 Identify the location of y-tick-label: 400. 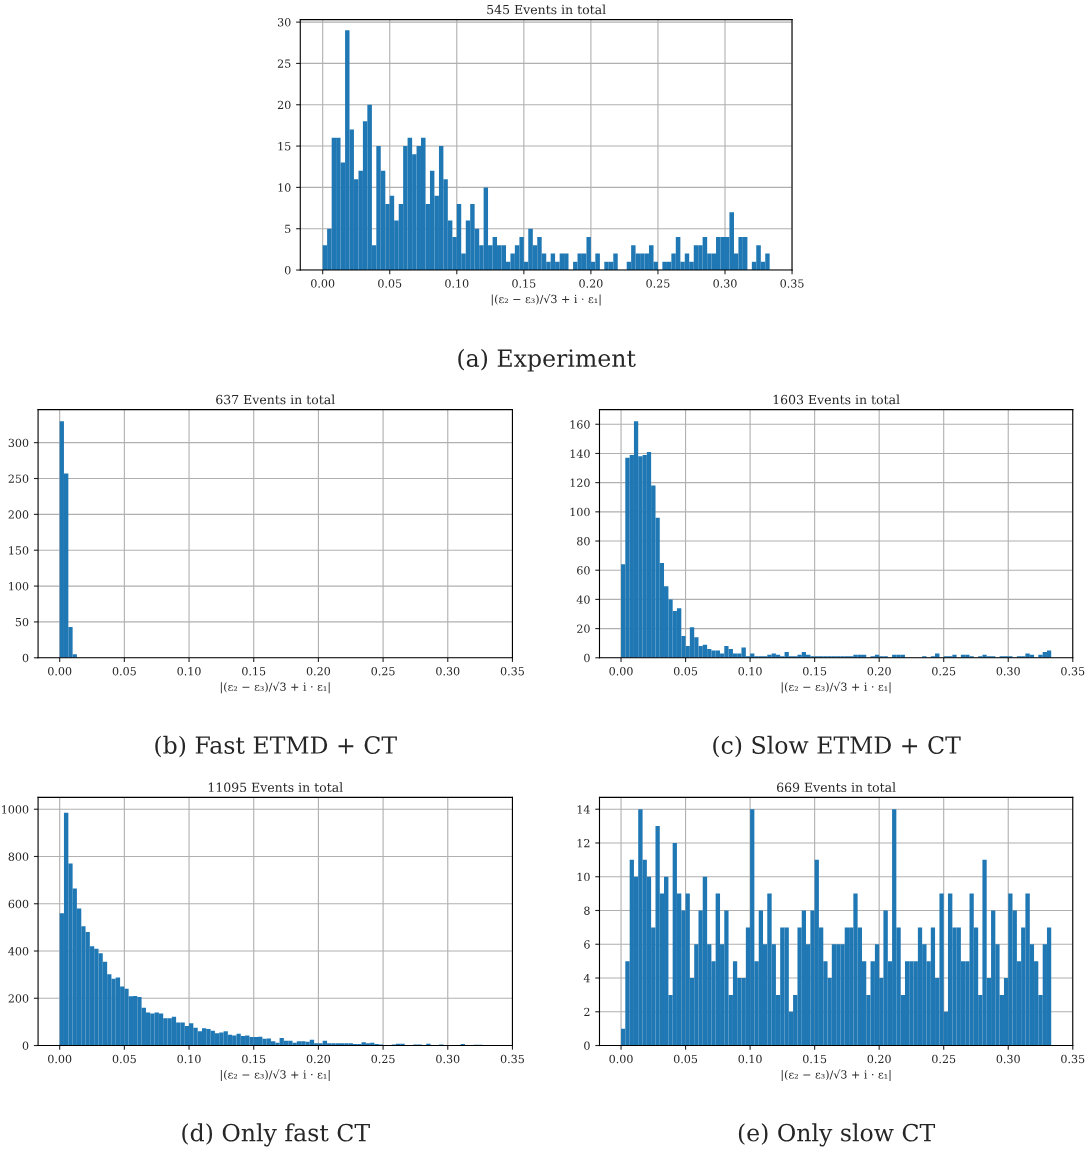
(18, 951).